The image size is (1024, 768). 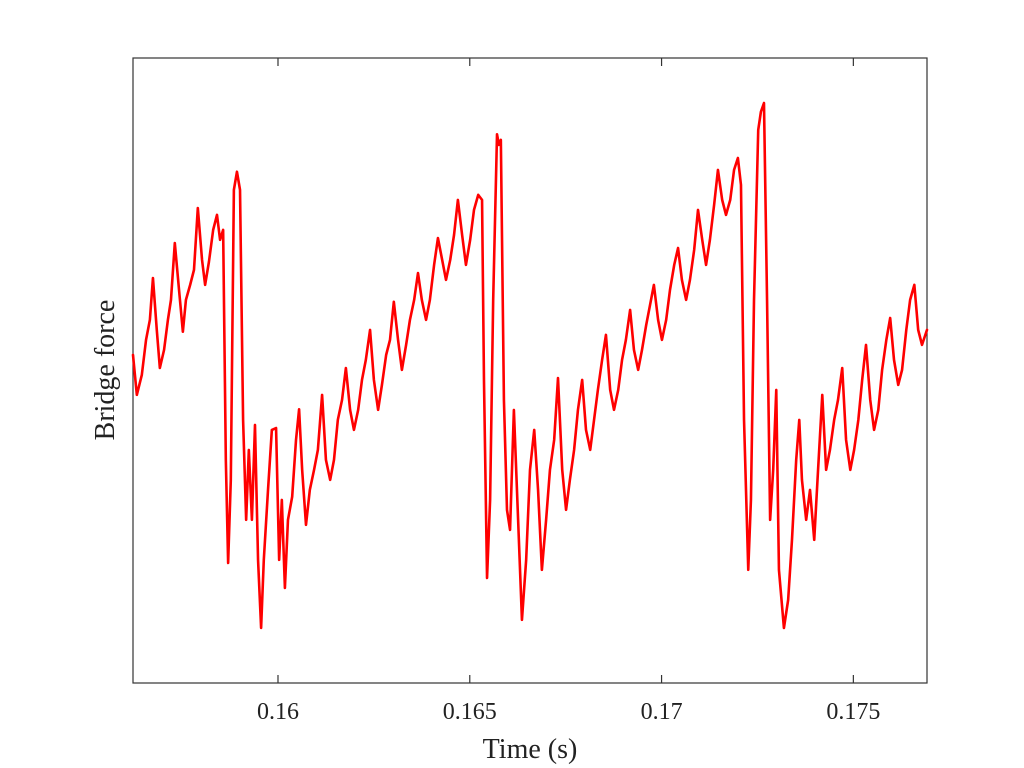 What do you see at coordinates (470, 712) in the screenshot?
I see `x-tick-label: 0.165` at bounding box center [470, 712].